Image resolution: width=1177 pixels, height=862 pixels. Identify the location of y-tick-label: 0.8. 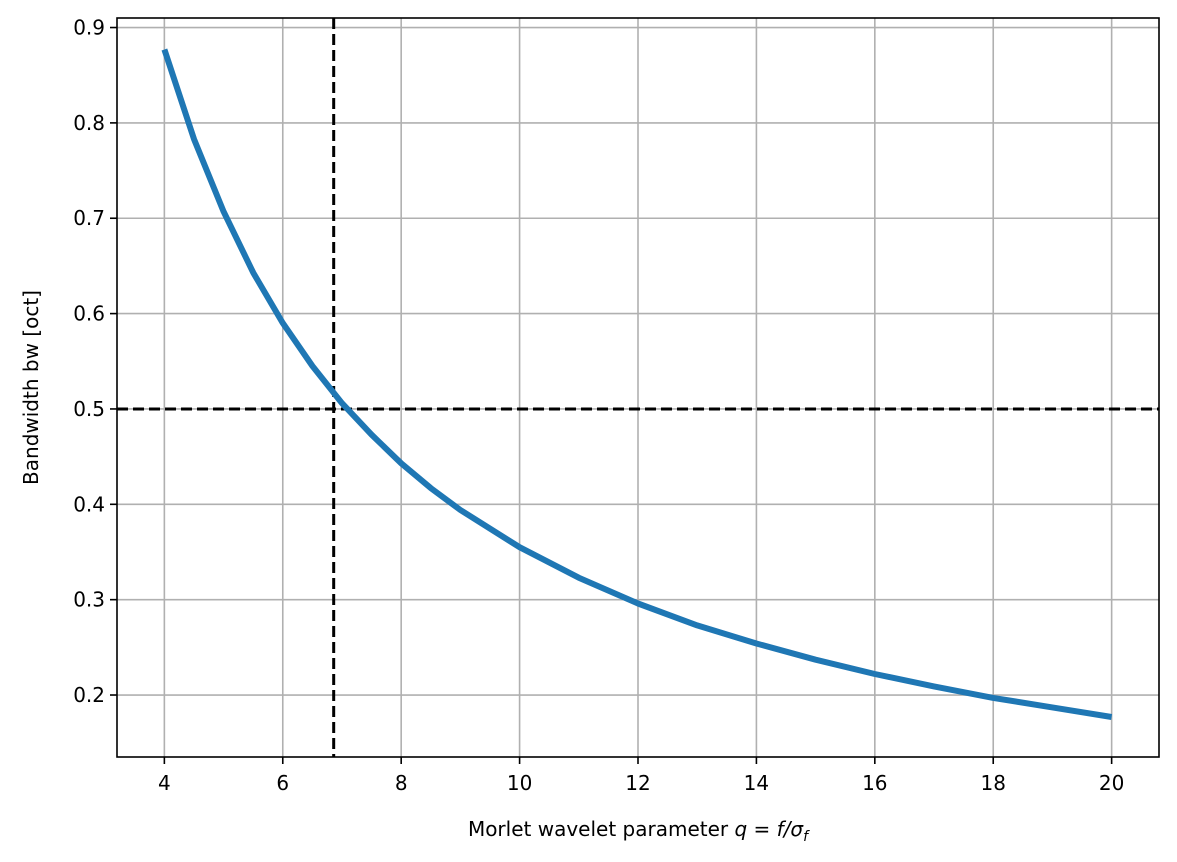
(89, 123).